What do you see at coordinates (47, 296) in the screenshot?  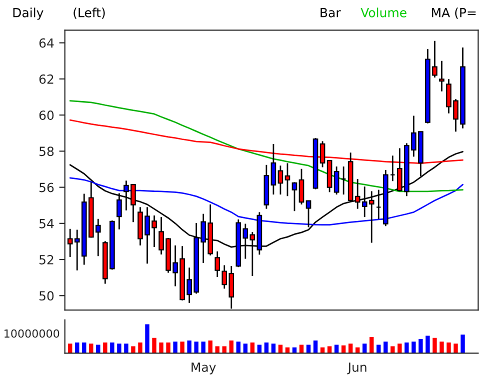 I see `y-tick-label: 50` at bounding box center [47, 296].